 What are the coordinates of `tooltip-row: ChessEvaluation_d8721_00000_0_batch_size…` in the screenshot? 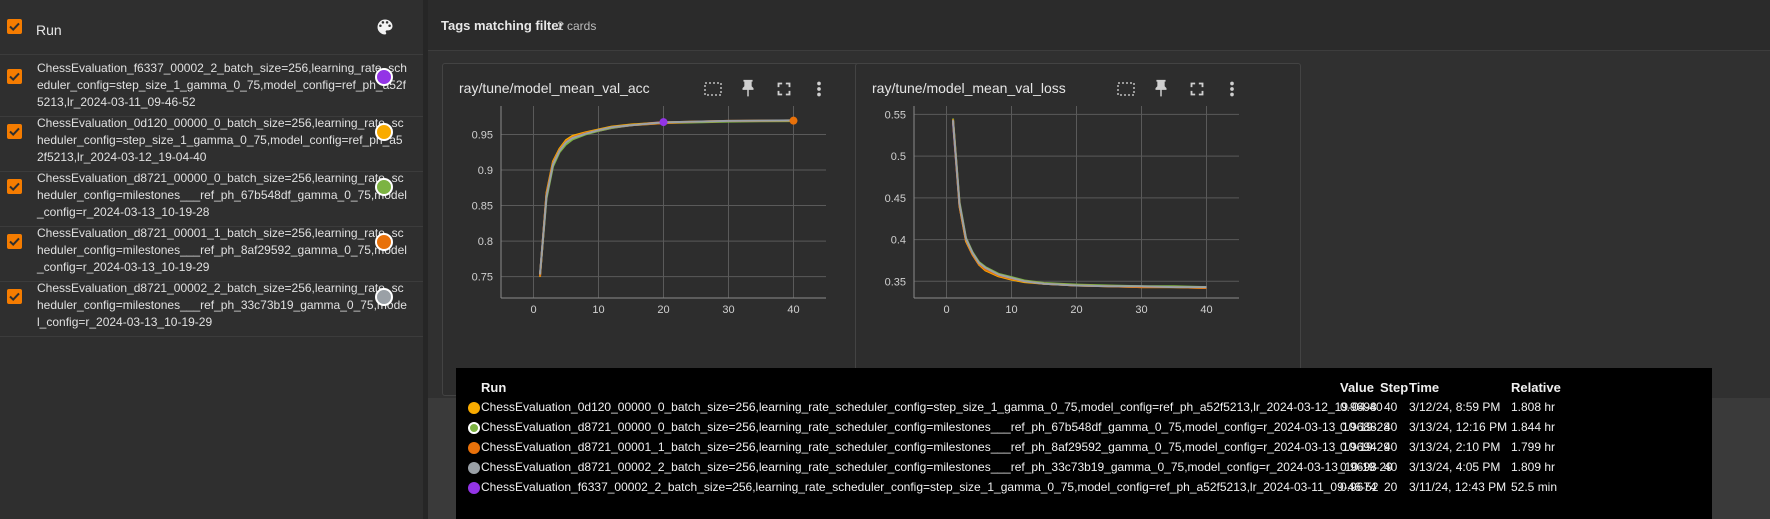 It's located at (1084, 427).